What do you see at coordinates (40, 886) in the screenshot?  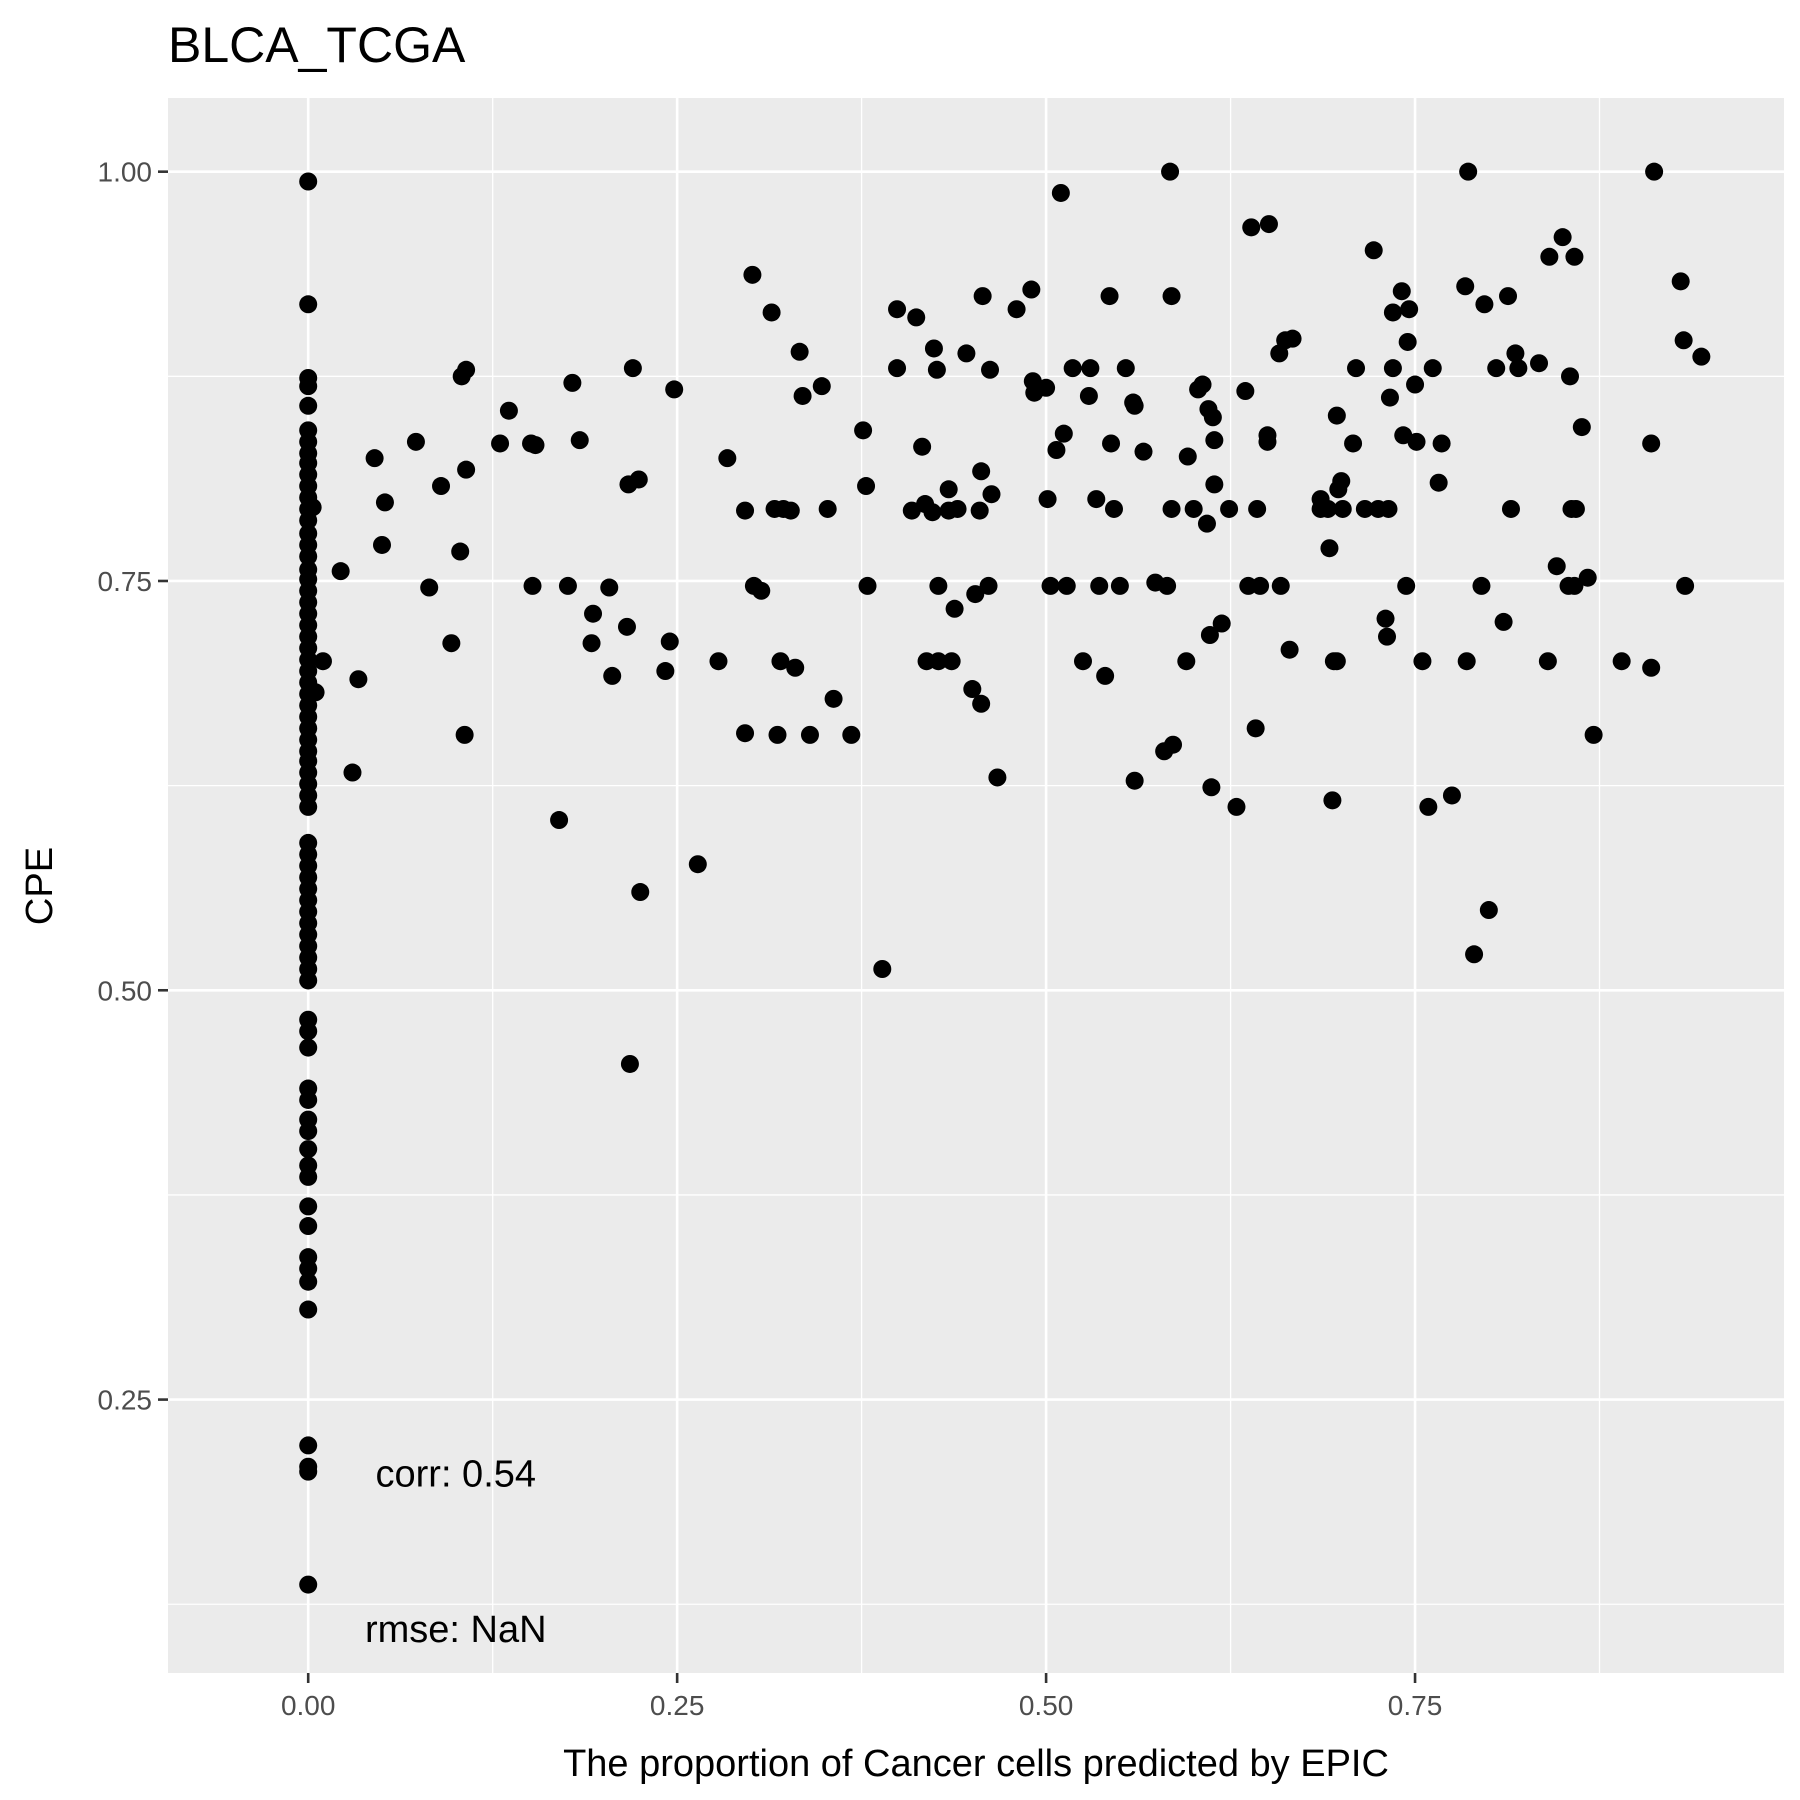 I see `y-axis-title: CPE` at bounding box center [40, 886].